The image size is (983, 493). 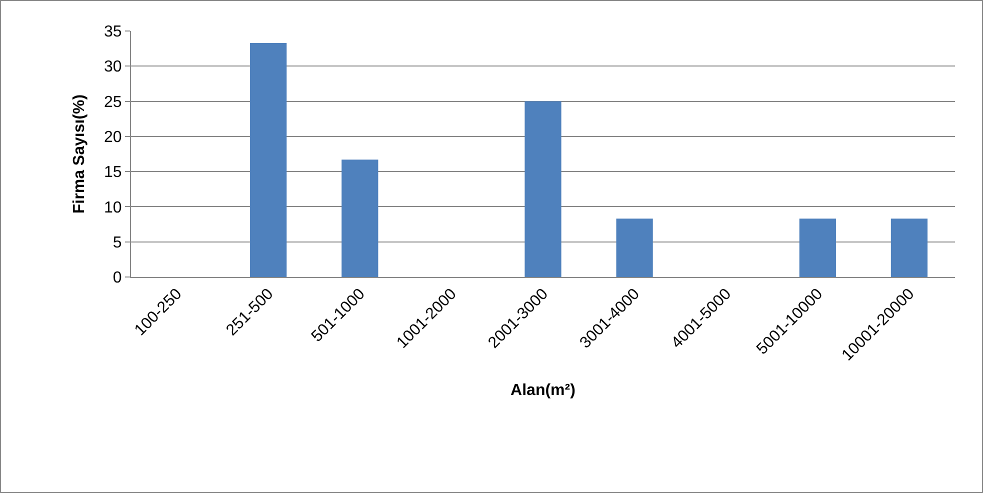 I want to click on y-tick-label: 25, so click(x=113, y=102).